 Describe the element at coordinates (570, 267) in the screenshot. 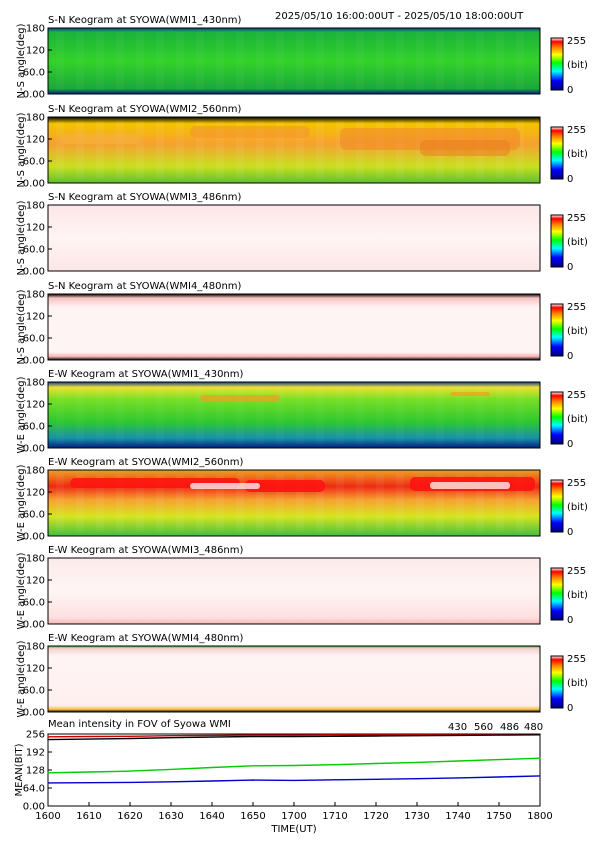

I see `colorbar-min-label: 0` at that location.